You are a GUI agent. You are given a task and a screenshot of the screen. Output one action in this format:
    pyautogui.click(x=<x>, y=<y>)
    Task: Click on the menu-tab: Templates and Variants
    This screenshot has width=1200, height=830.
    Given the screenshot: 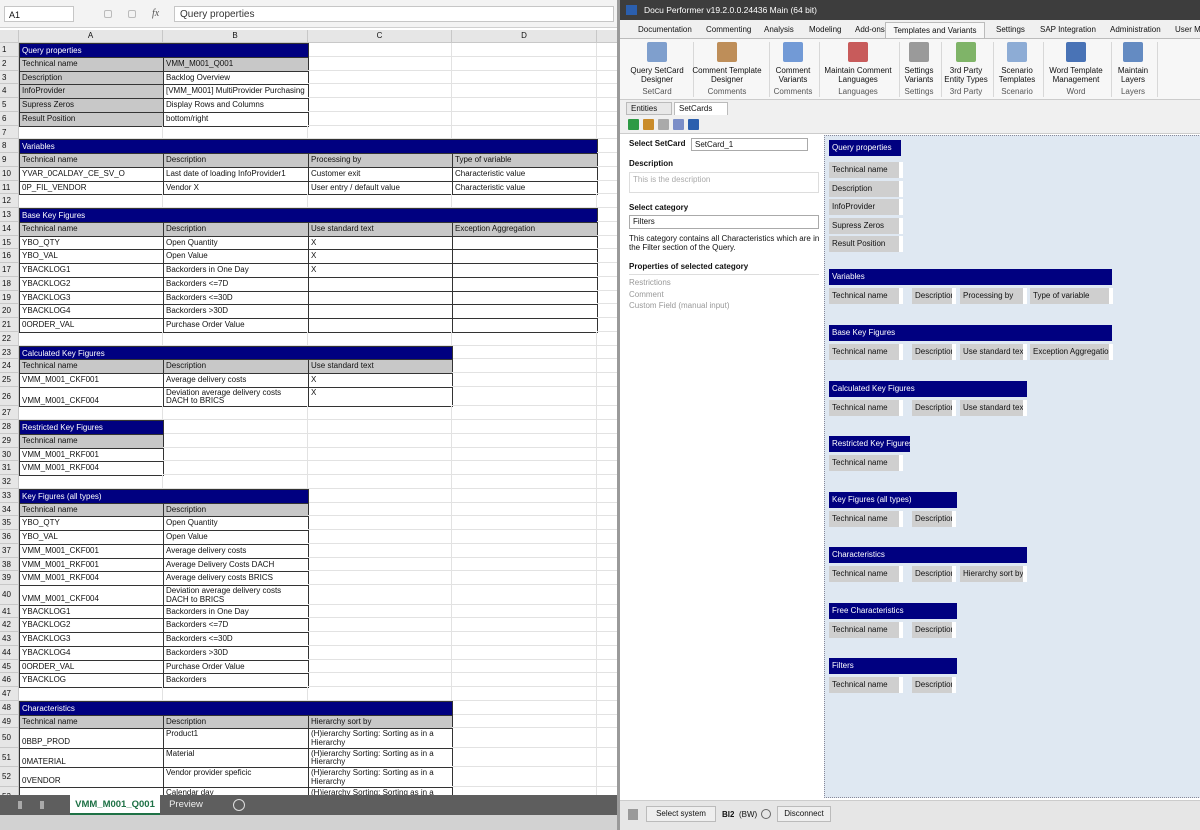 What is the action you would take?
    pyautogui.click(x=935, y=30)
    